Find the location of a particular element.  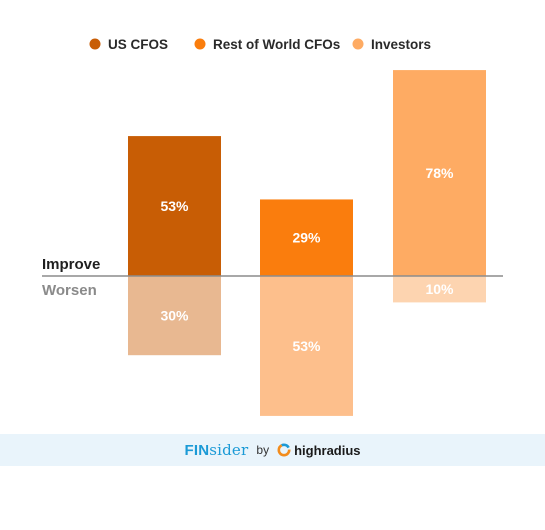

by-text: by is located at coordinates (263, 450).